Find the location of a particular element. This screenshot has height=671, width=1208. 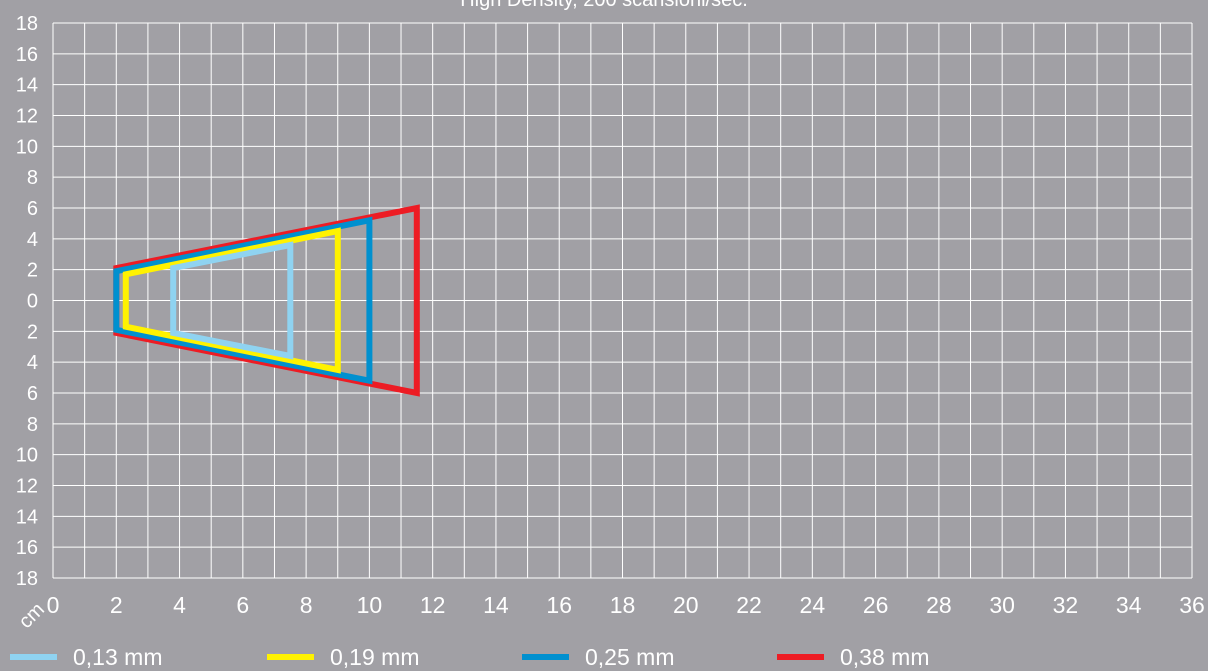

legend-label-1: 0,19 mm is located at coordinates (375, 657).